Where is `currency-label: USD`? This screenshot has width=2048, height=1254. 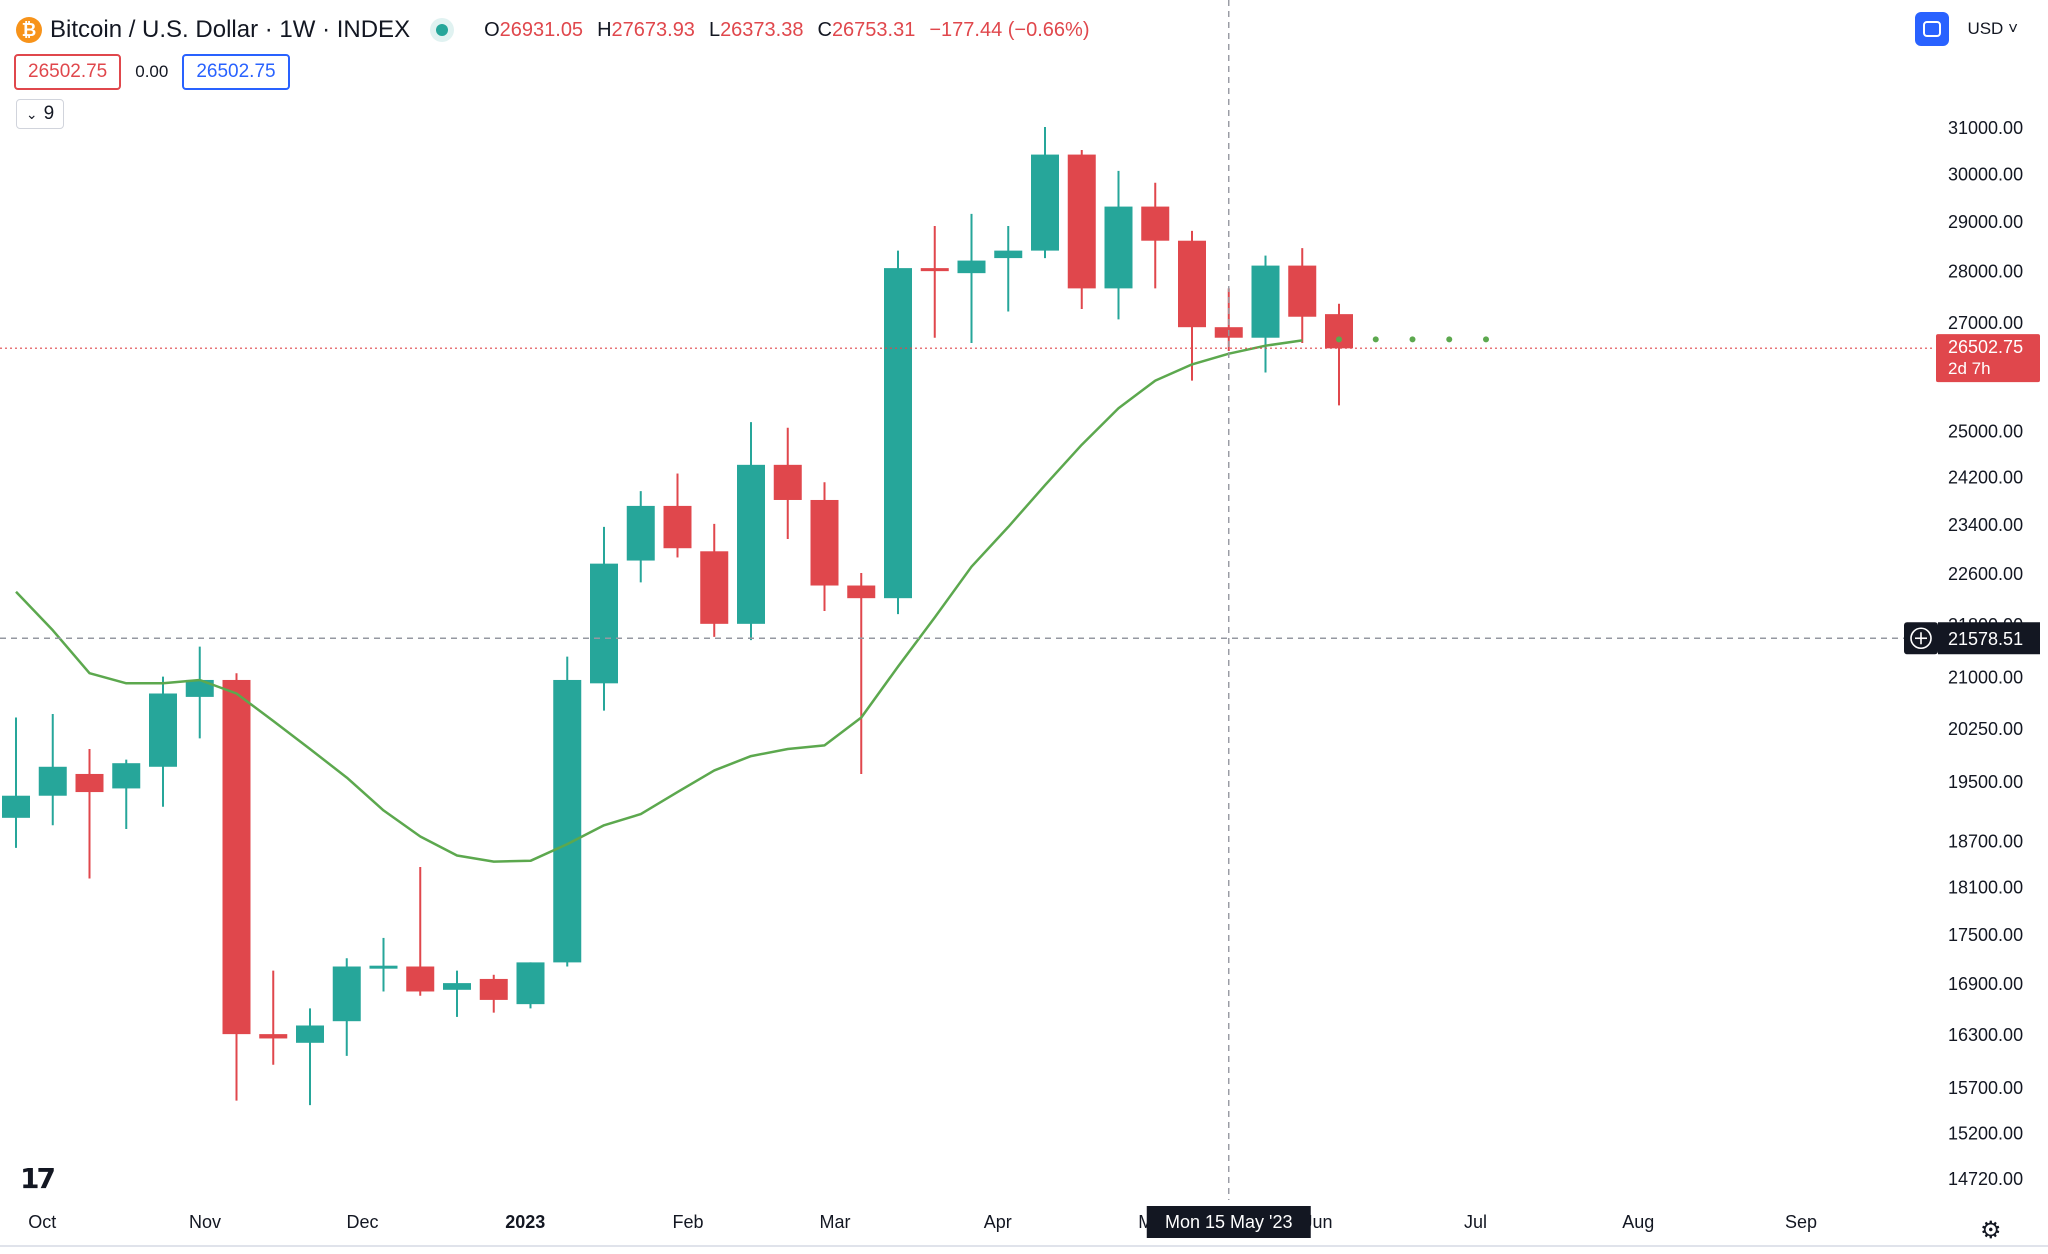
currency-label: USD is located at coordinates (1985, 28).